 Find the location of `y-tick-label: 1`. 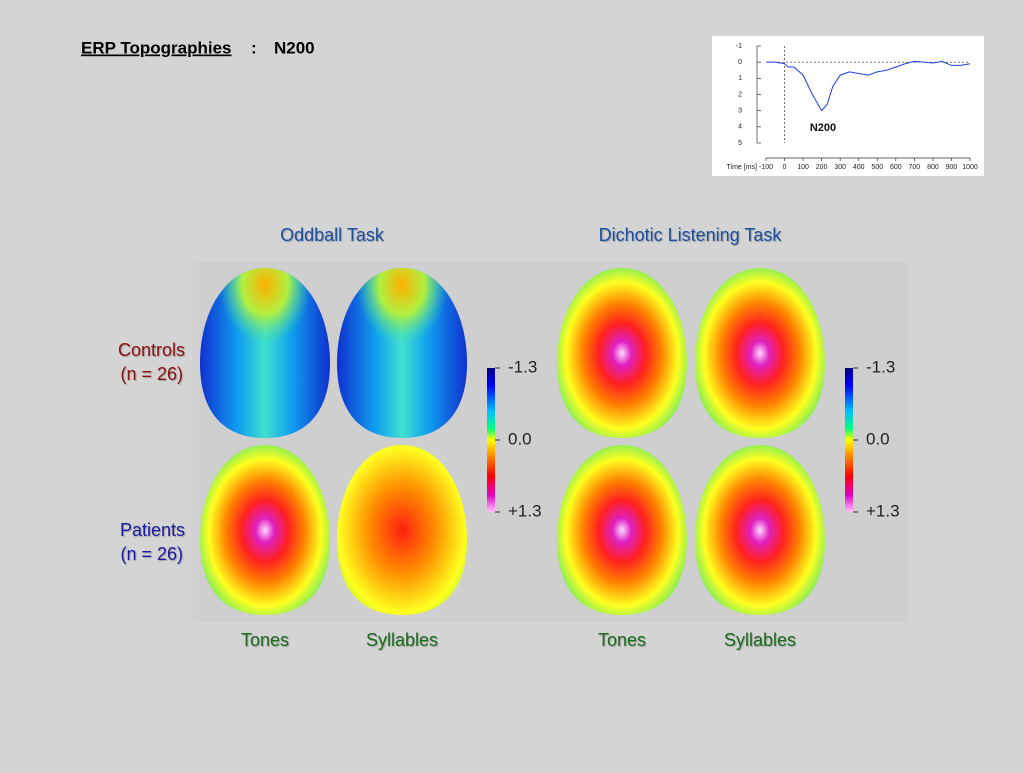

y-tick-label: 1 is located at coordinates (740, 78).